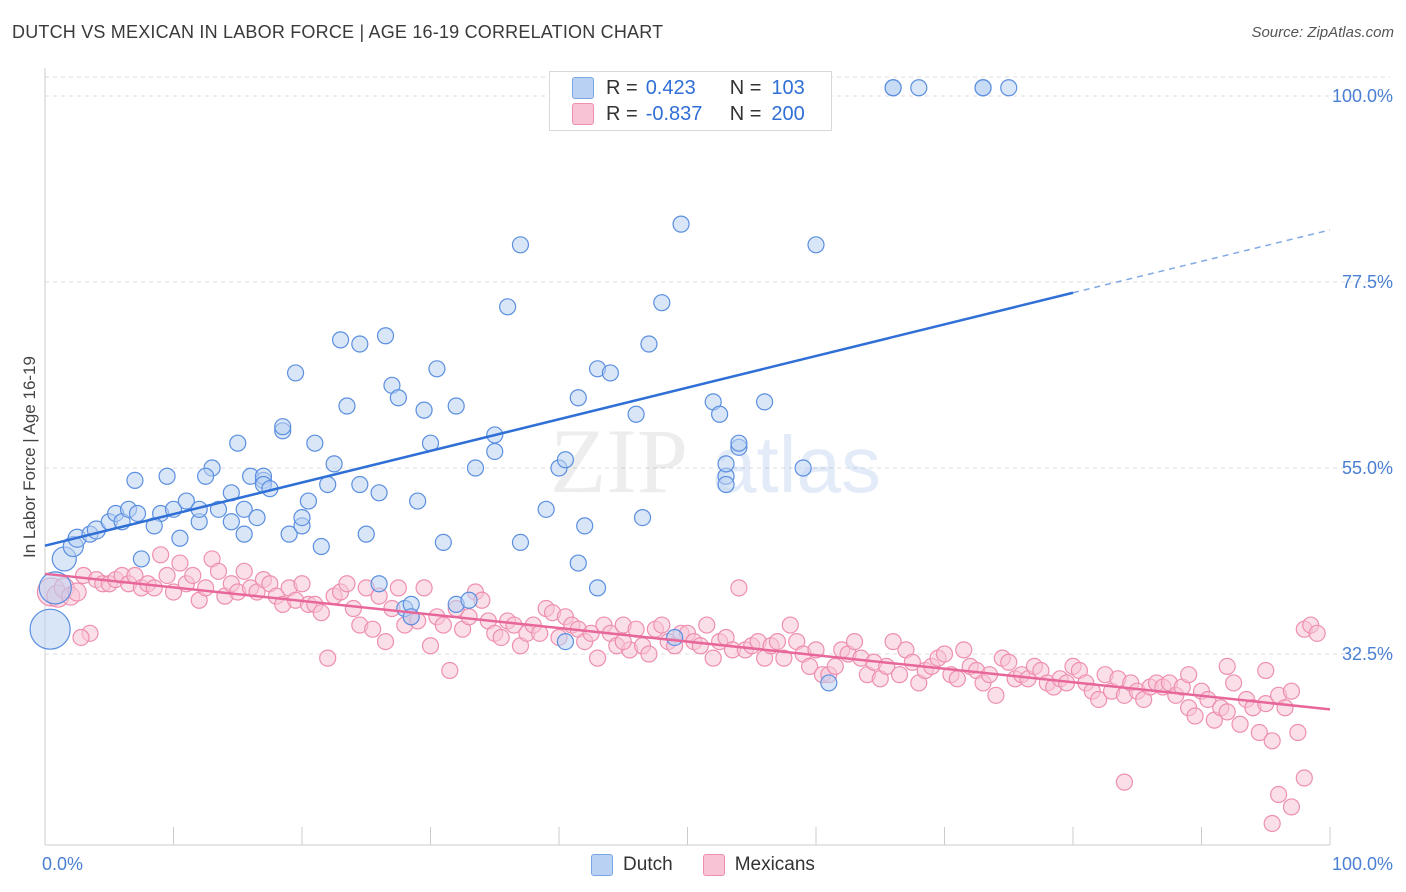 This screenshot has width=1406, height=892. Describe the element at coordinates (1367, 282) in the screenshot. I see `y-tick-label: 77.5%` at that location.